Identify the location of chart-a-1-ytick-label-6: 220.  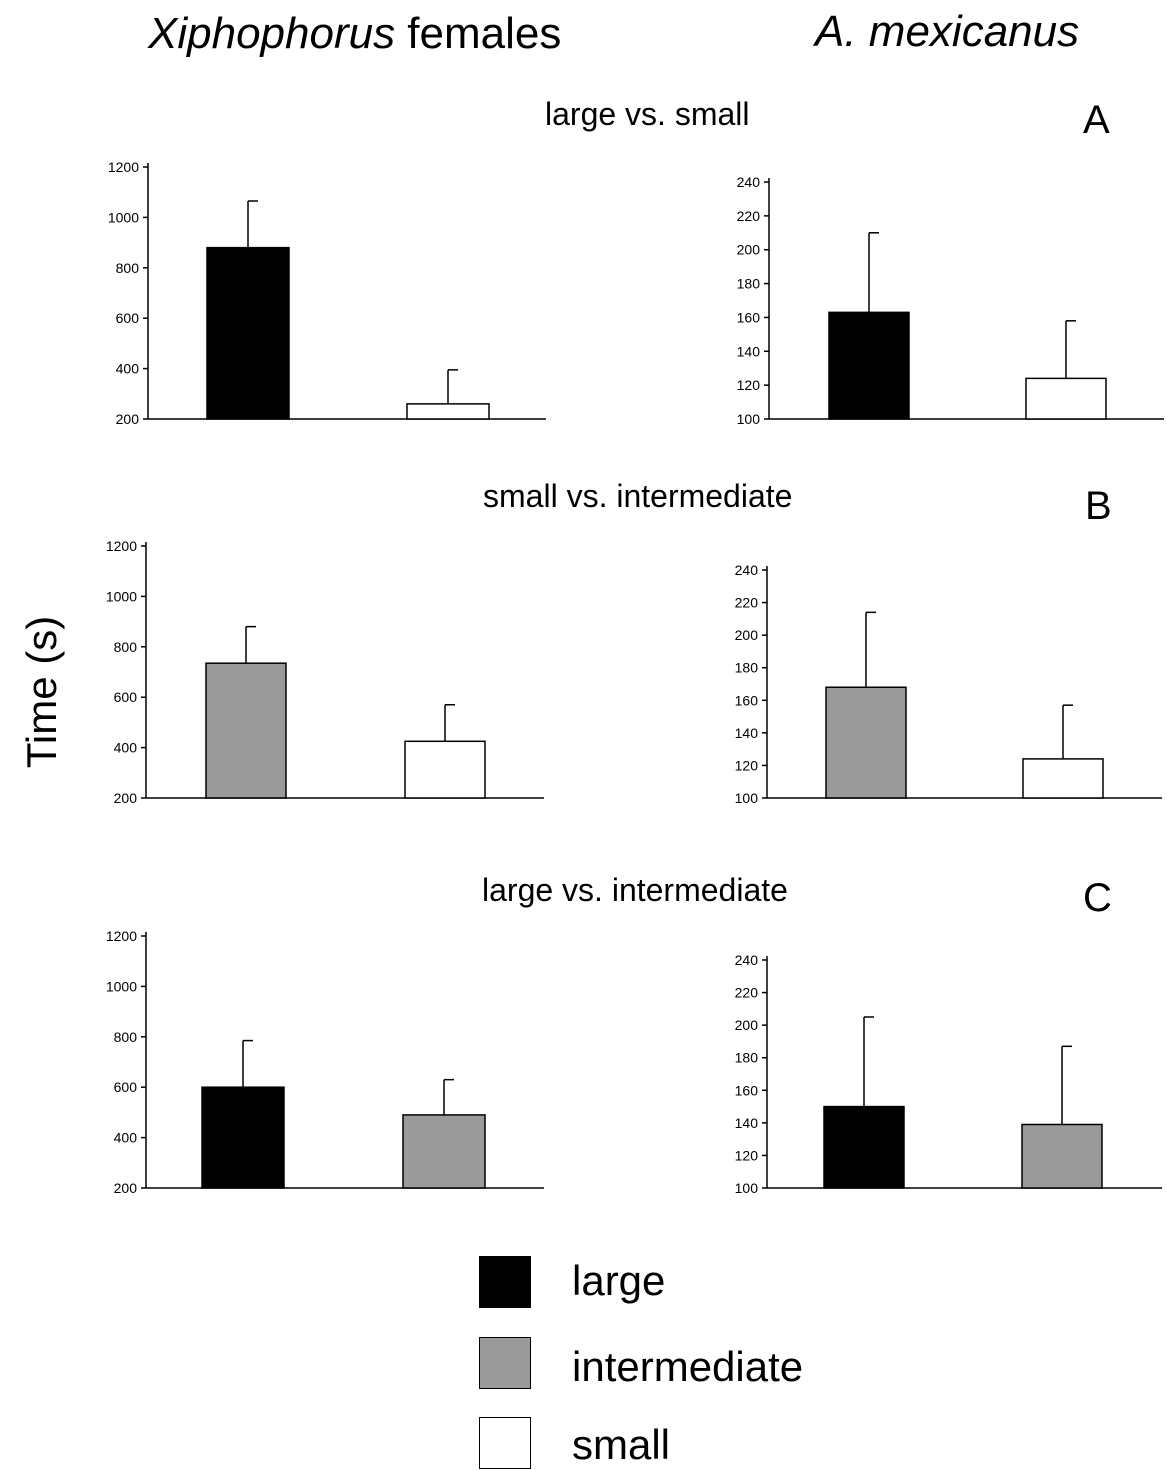
(749, 216).